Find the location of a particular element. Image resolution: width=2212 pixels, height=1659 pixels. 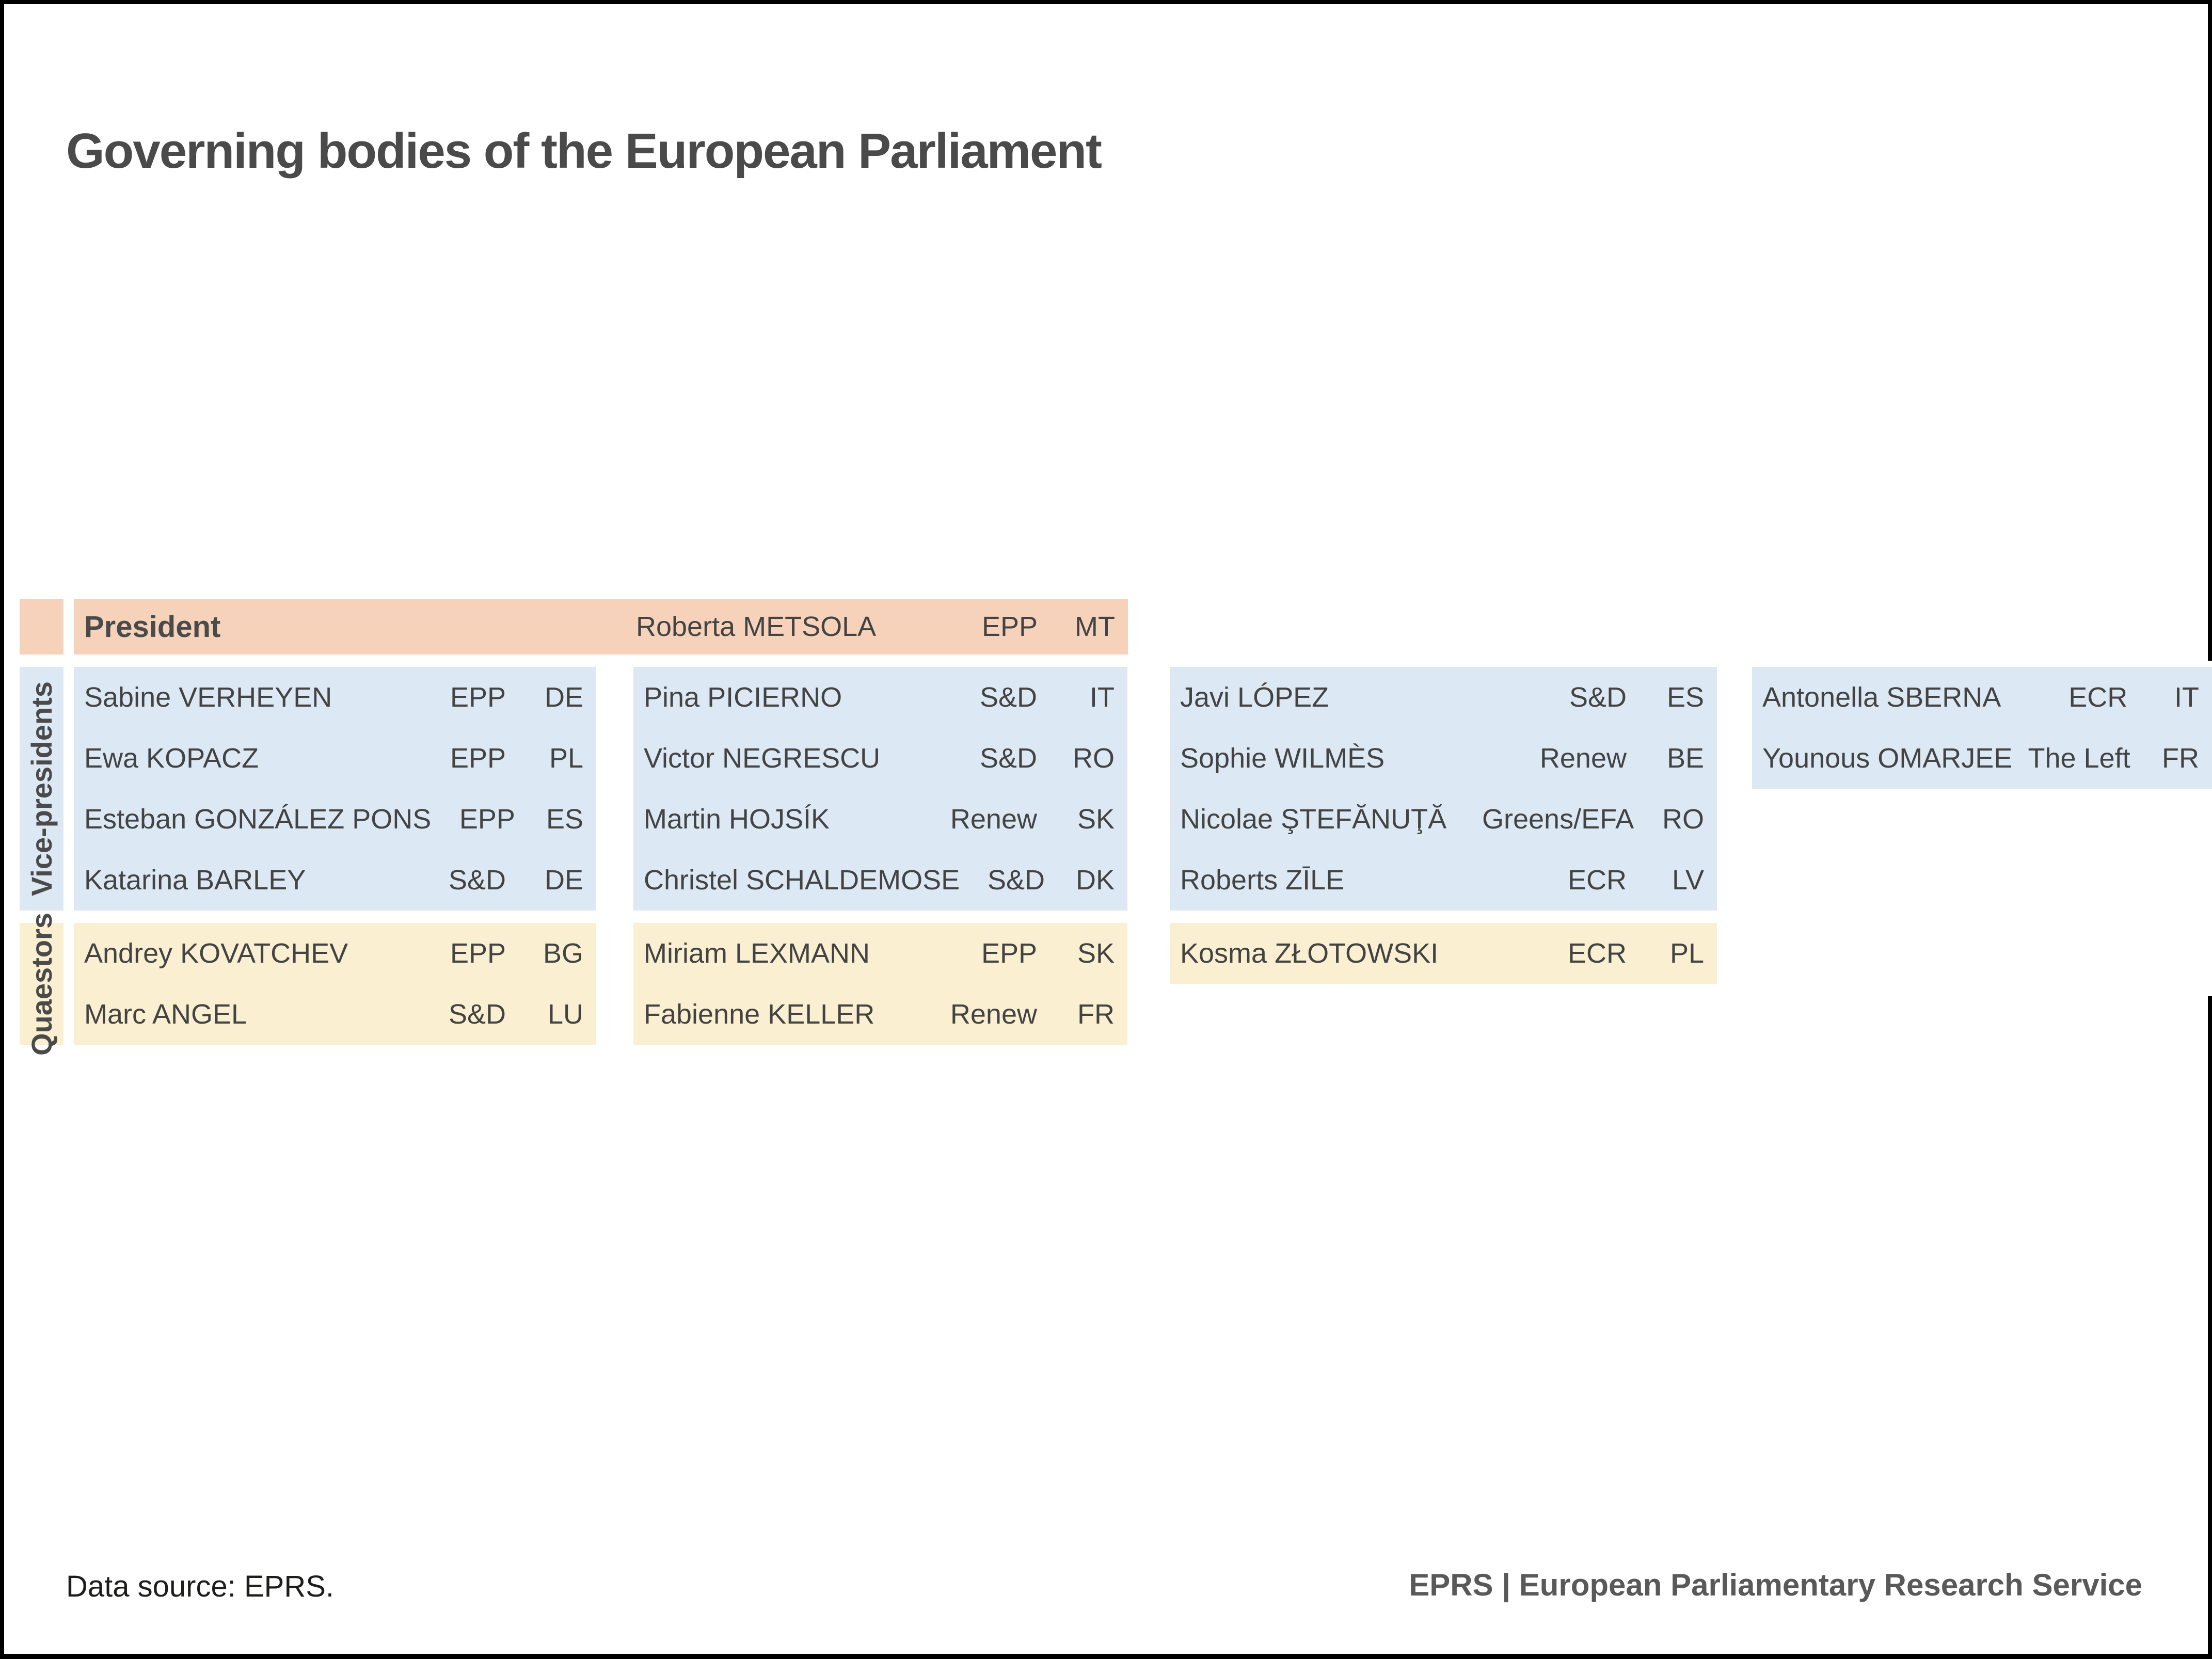

frame-bottom-bar is located at coordinates (1106, 1656).